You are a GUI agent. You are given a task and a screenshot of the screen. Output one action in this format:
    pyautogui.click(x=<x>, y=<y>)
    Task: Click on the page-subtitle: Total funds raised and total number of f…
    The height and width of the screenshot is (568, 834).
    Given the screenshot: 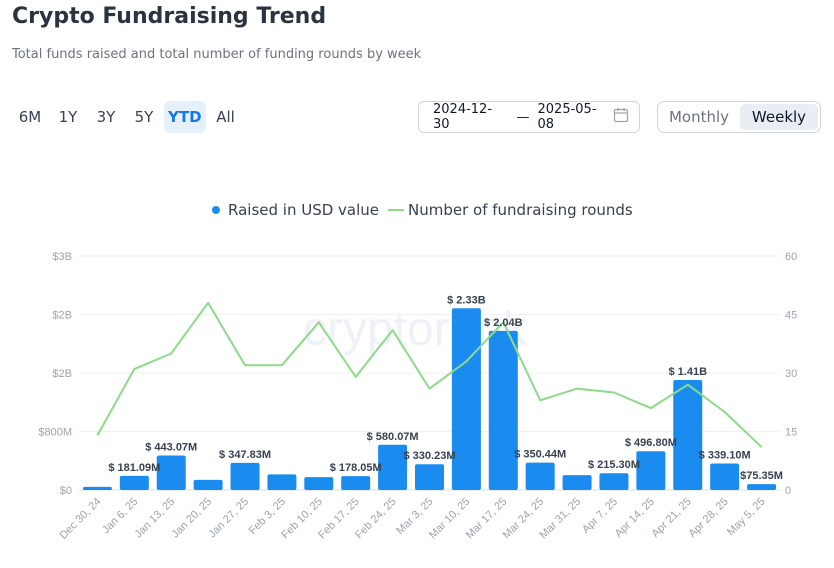 What is the action you would take?
    pyautogui.click(x=217, y=54)
    